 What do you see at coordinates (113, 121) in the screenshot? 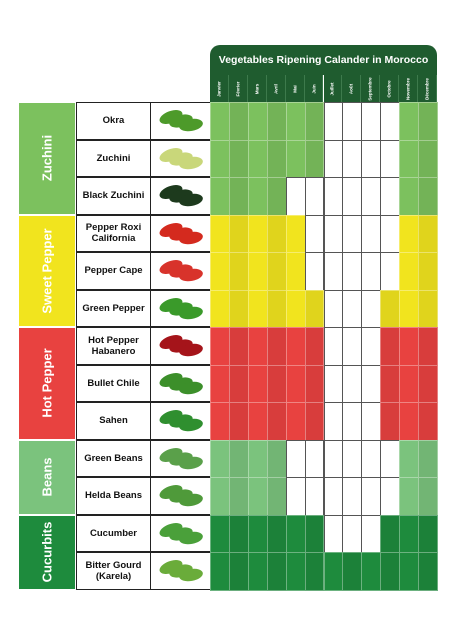
I see `item-name: Okra` at bounding box center [113, 121].